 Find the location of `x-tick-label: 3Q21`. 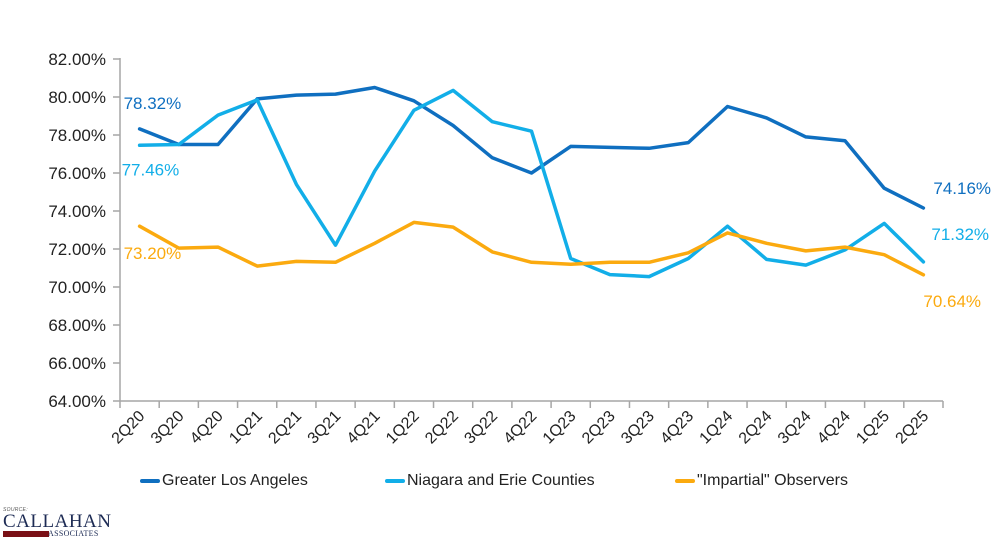

x-tick-label: 3Q21 is located at coordinates (325, 428).